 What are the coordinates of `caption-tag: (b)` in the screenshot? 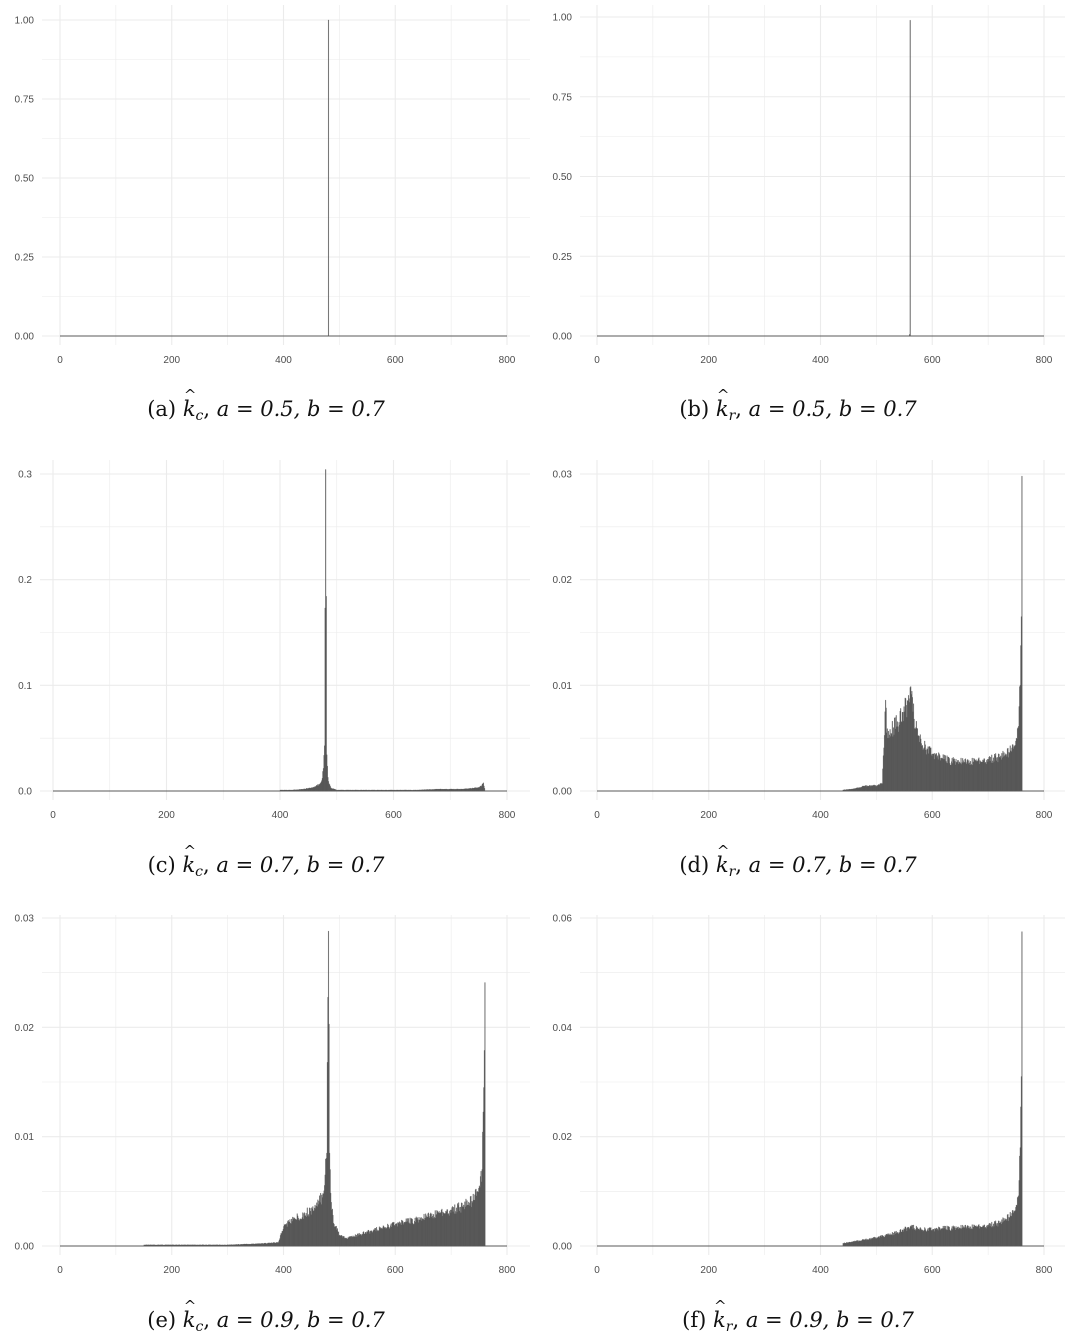 It's located at (694, 409).